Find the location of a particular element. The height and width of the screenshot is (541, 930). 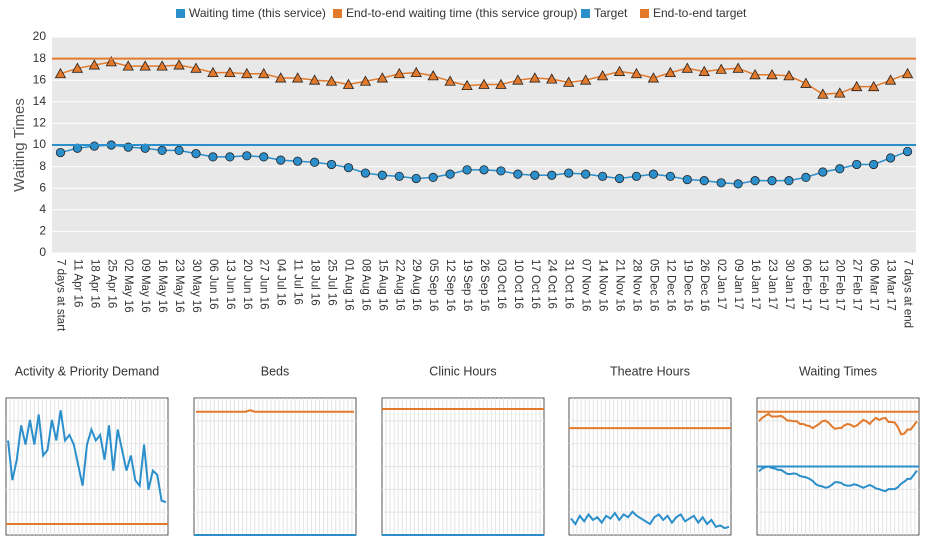

x-tick-label: 06 Feb 17 is located at coordinates (806, 285).